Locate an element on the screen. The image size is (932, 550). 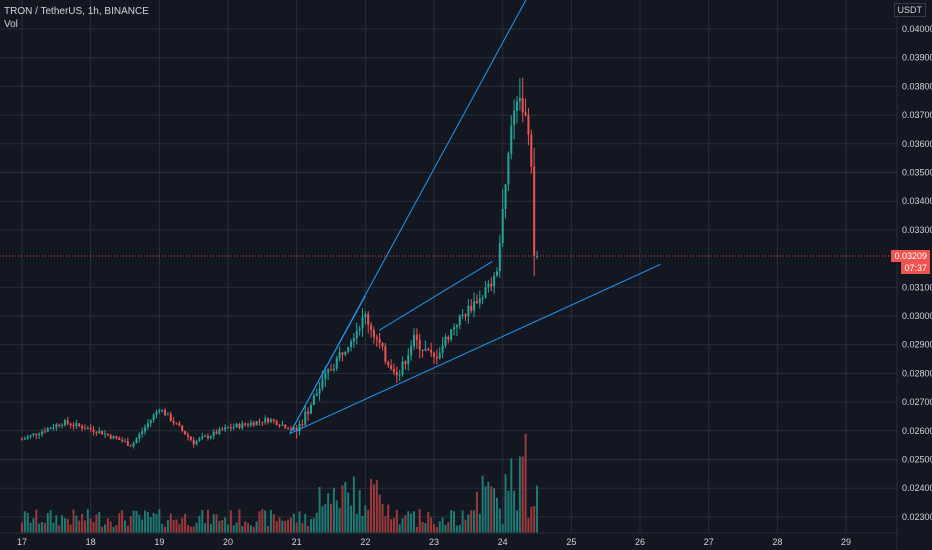
time-tick-label: 23 is located at coordinates (434, 542).